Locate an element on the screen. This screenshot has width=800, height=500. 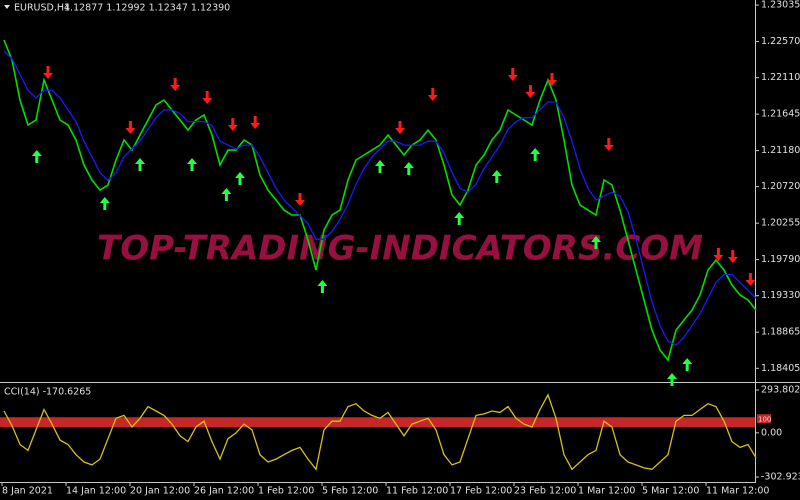
quote-text: 1.12877 1.12992 1.12347 1.12390 is located at coordinates (147, 8).